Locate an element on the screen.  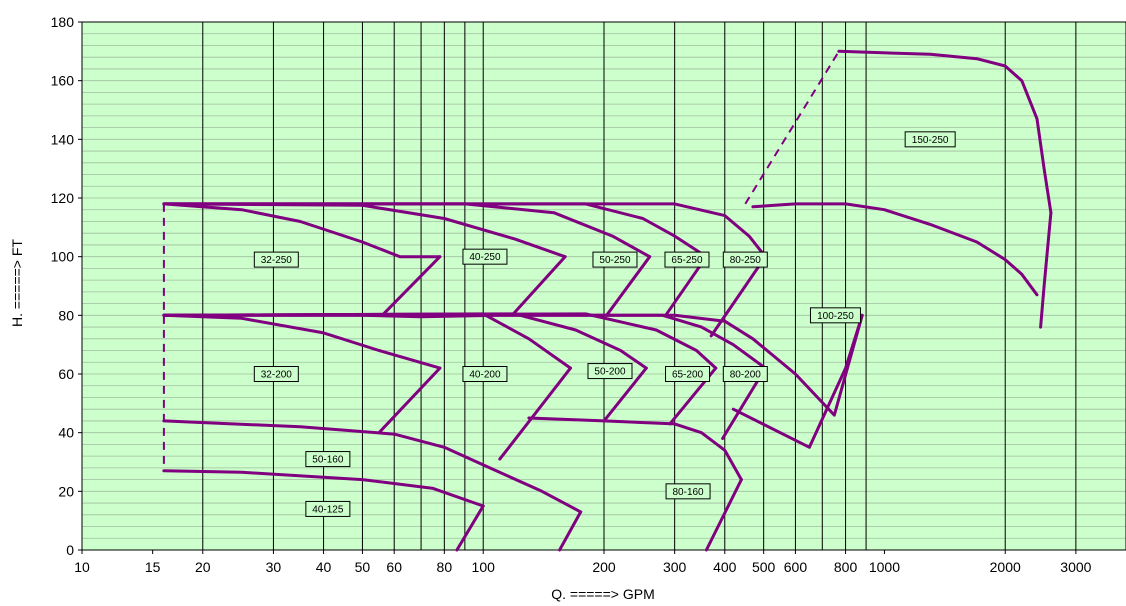
x-tick-label: 100 is located at coordinates (484, 567).